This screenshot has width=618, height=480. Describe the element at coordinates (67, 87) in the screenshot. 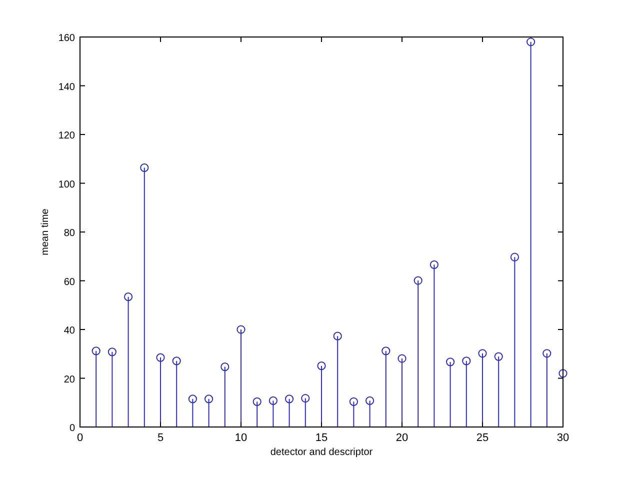

I see `y-tick-label: 140` at that location.